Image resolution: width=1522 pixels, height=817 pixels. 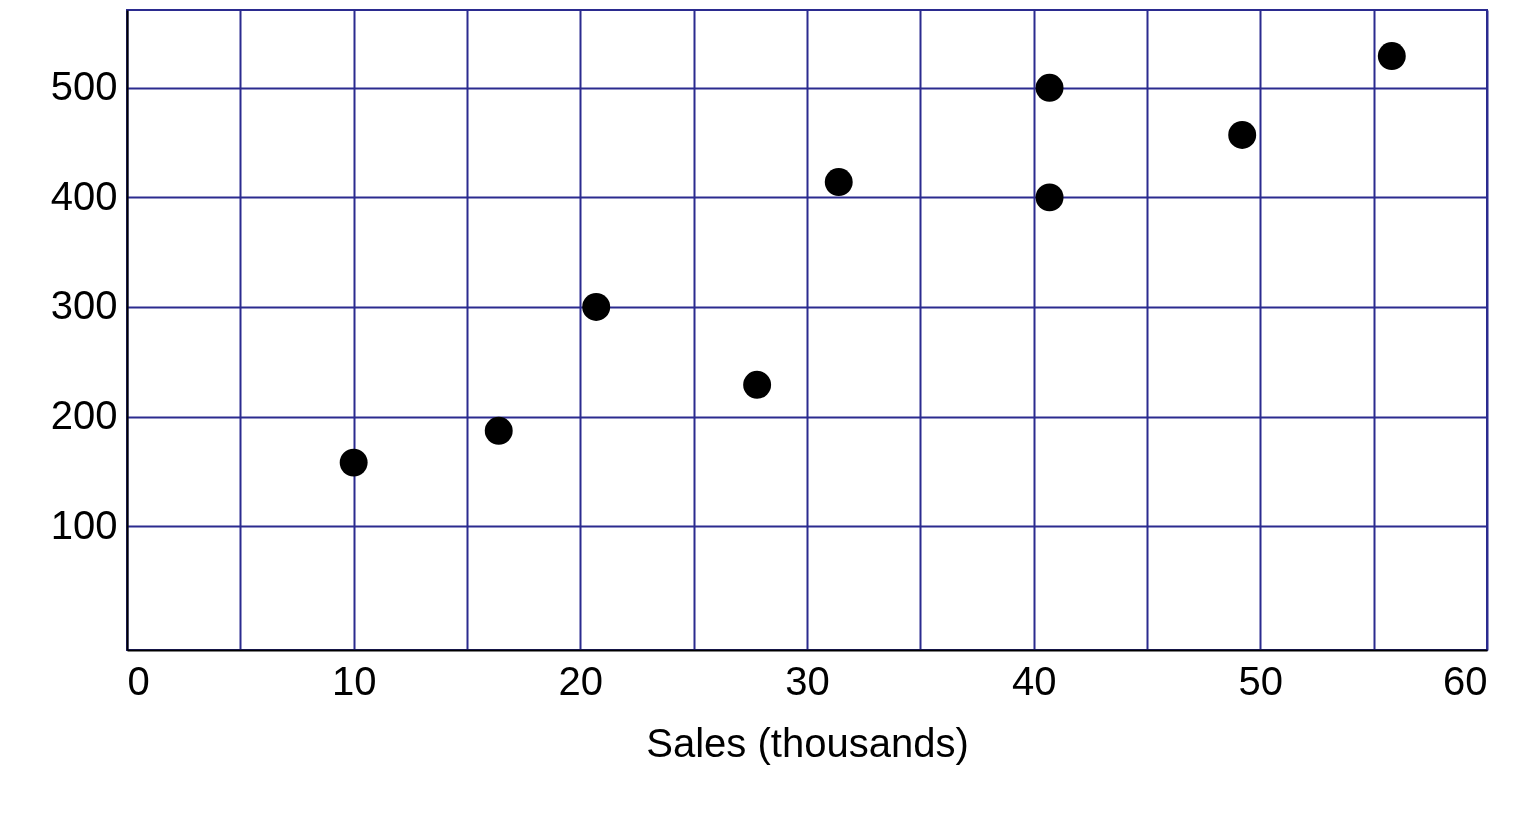 What do you see at coordinates (84, 305) in the screenshot?
I see `y-tick-label: 300` at bounding box center [84, 305].